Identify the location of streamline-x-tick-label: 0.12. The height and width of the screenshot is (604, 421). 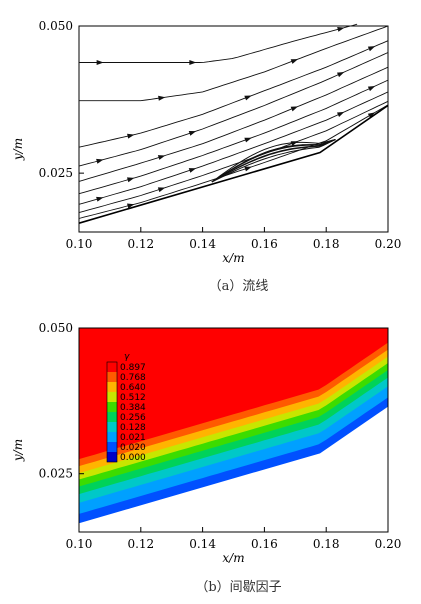
(140, 244).